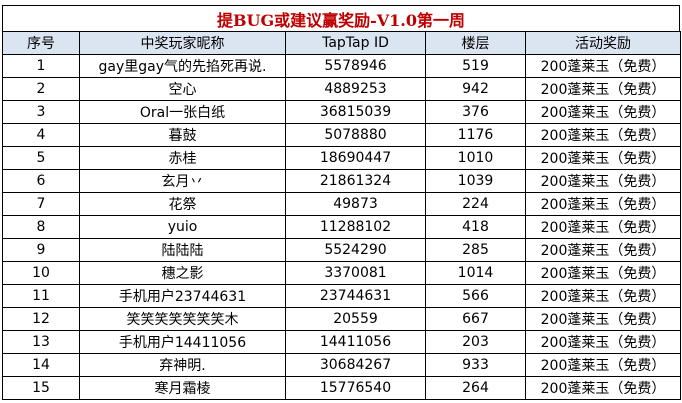 The image size is (682, 403). What do you see at coordinates (355, 365) in the screenshot?
I see `cell-taptap-id: 30684267` at bounding box center [355, 365].